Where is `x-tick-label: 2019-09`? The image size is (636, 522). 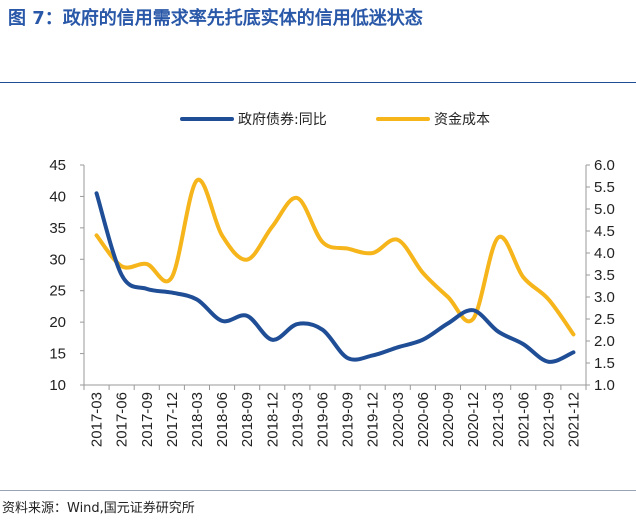 x-tick-label: 2019-09 is located at coordinates (348, 419).